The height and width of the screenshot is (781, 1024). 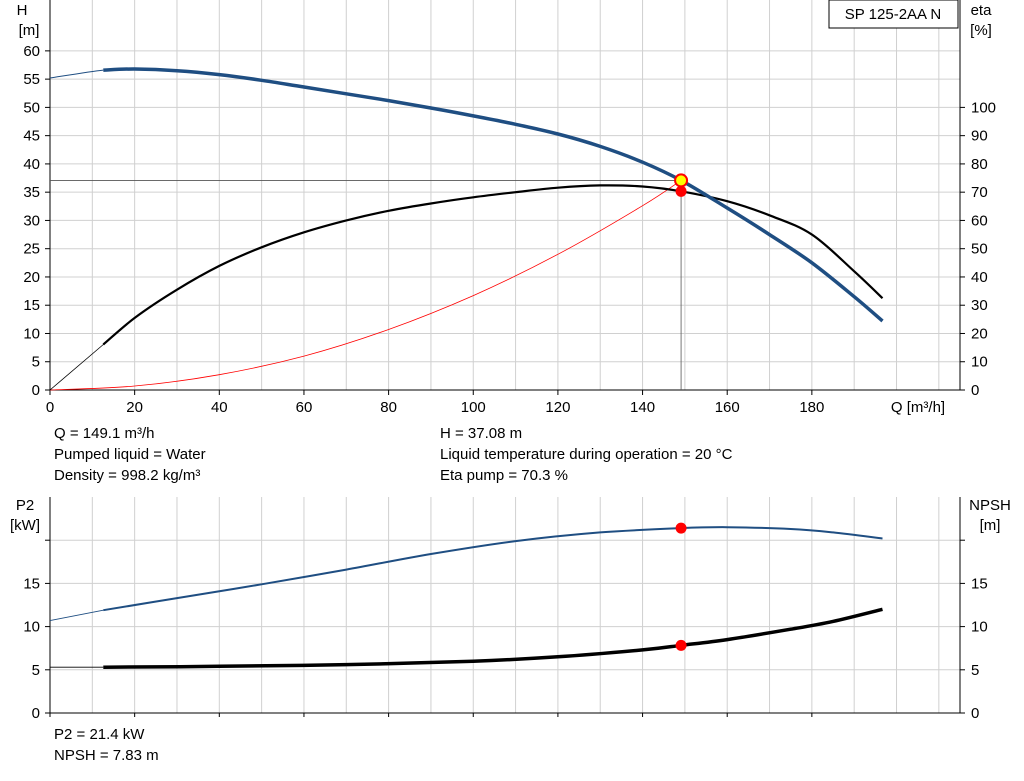 I want to click on y-left-tick-label: 35, so click(x=31, y=192).